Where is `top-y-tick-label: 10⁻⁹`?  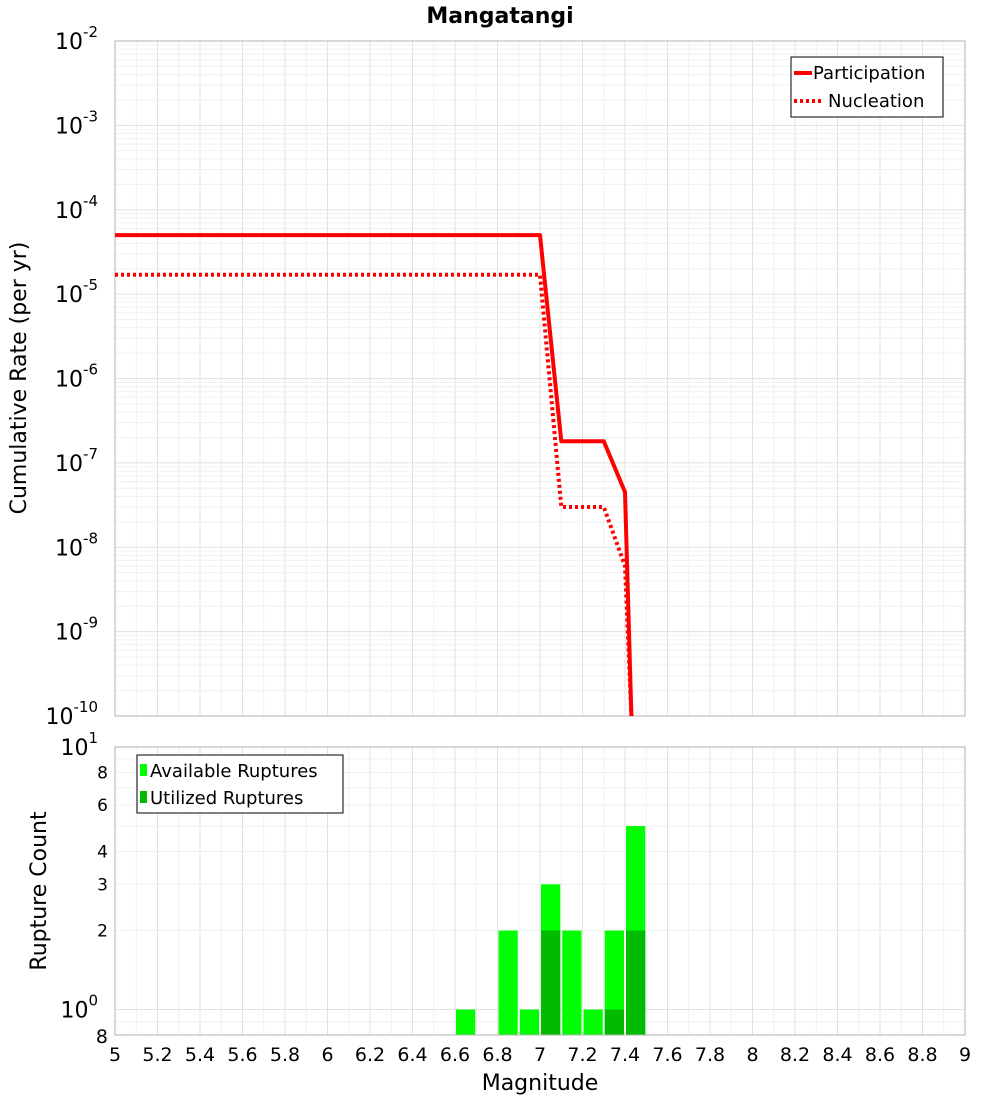
top-y-tick-label: 10⁻⁹ is located at coordinates (76, 630).